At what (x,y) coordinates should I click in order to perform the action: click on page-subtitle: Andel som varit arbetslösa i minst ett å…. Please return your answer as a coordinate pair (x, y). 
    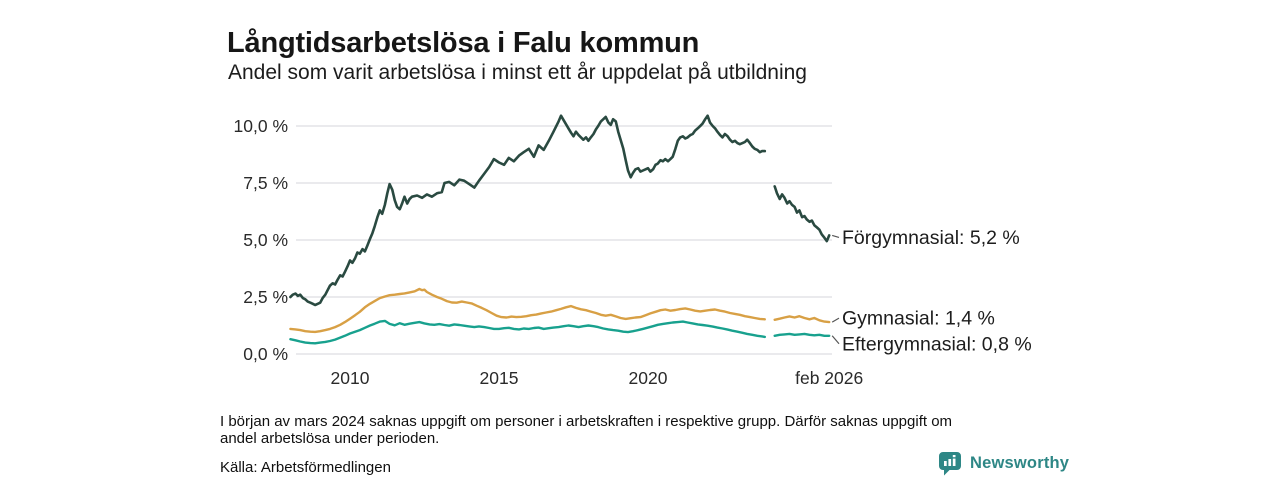
    Looking at the image, I should click on (517, 72).